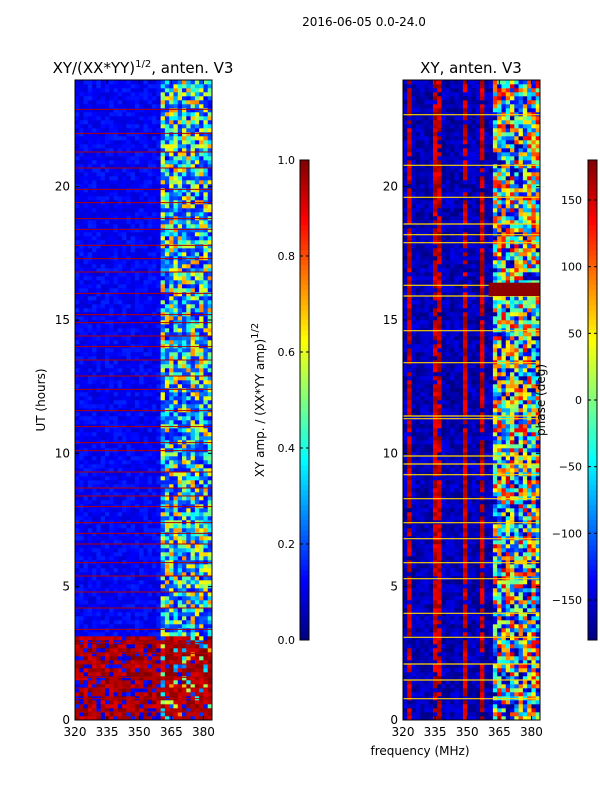 The width and height of the screenshot is (600, 800). What do you see at coordinates (143, 68) in the screenshot?
I see `panel1-title: XY/(XX*YY)1/2, anten. V3` at bounding box center [143, 68].